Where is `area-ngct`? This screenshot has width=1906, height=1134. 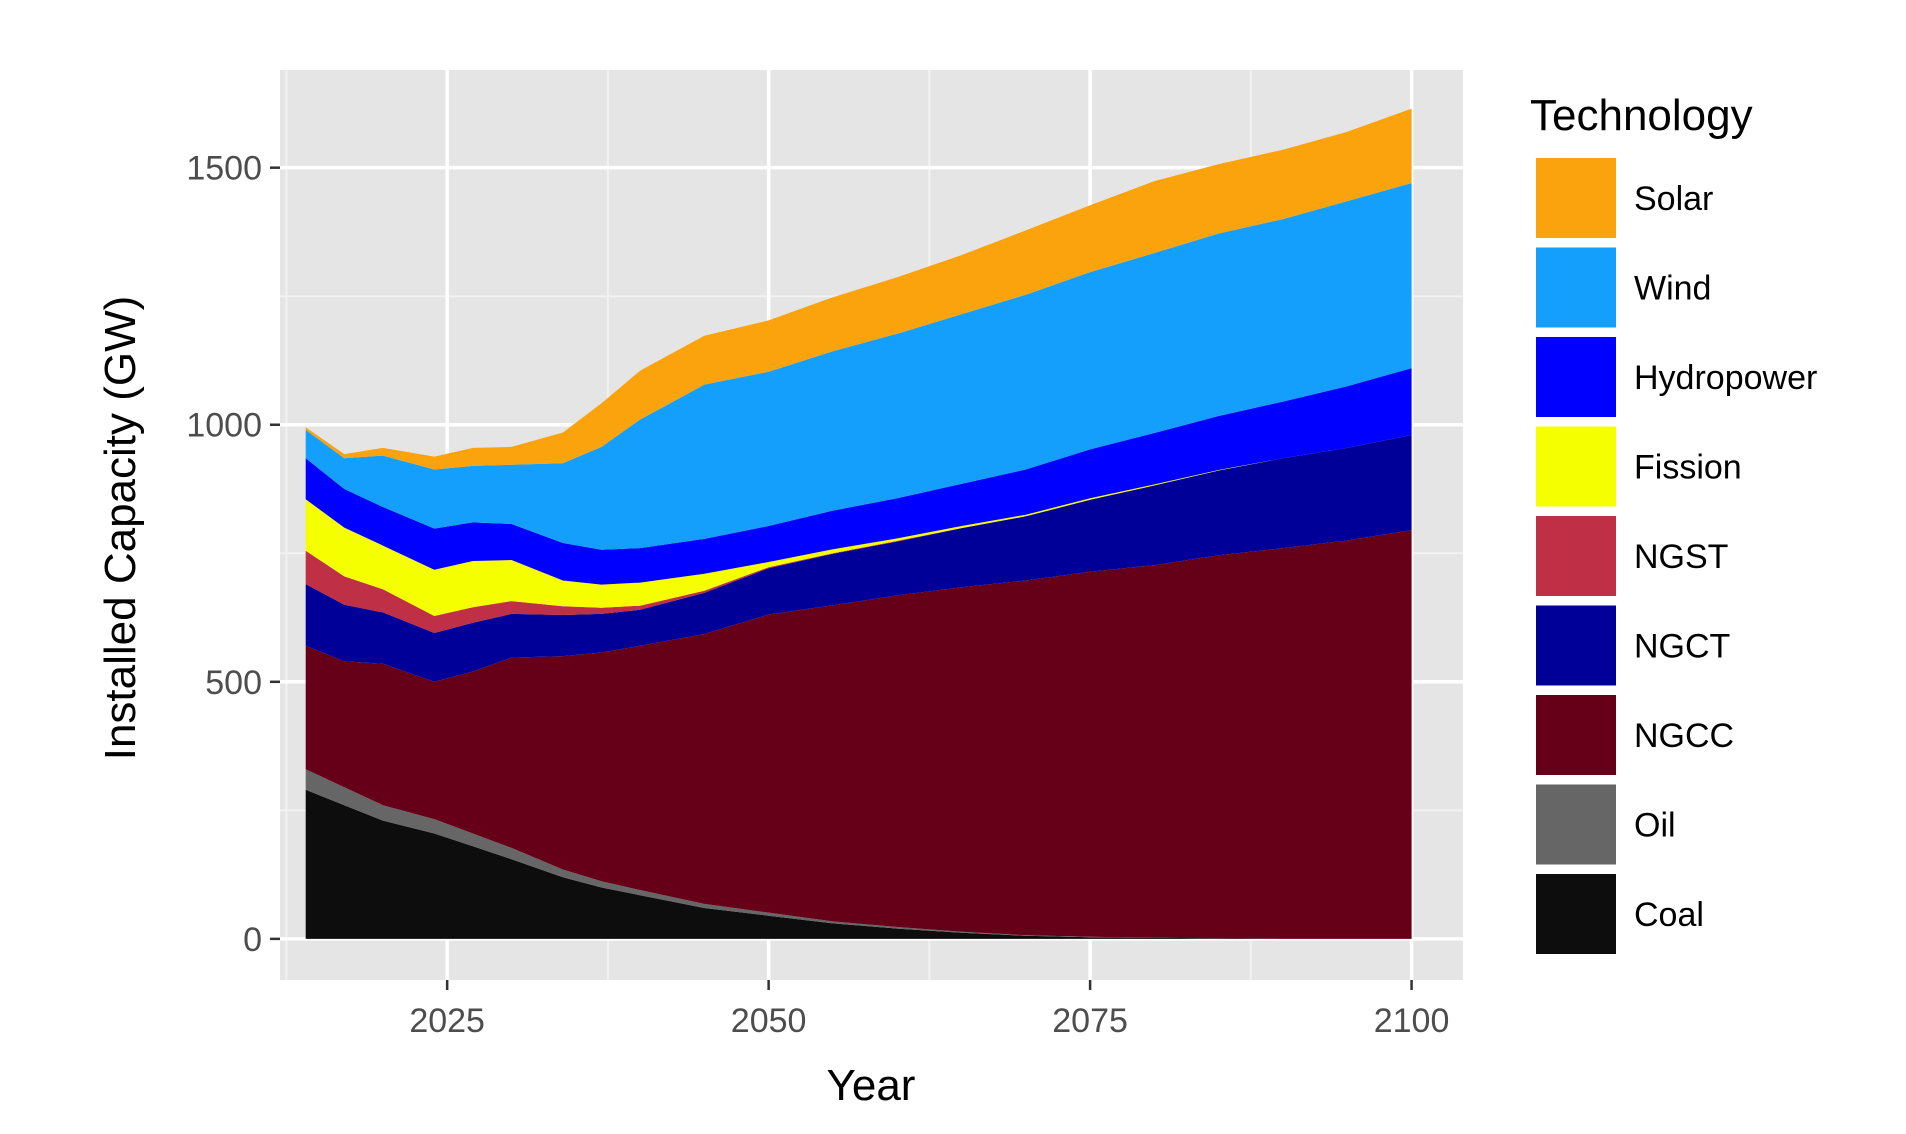 area-ngct is located at coordinates (858, 558).